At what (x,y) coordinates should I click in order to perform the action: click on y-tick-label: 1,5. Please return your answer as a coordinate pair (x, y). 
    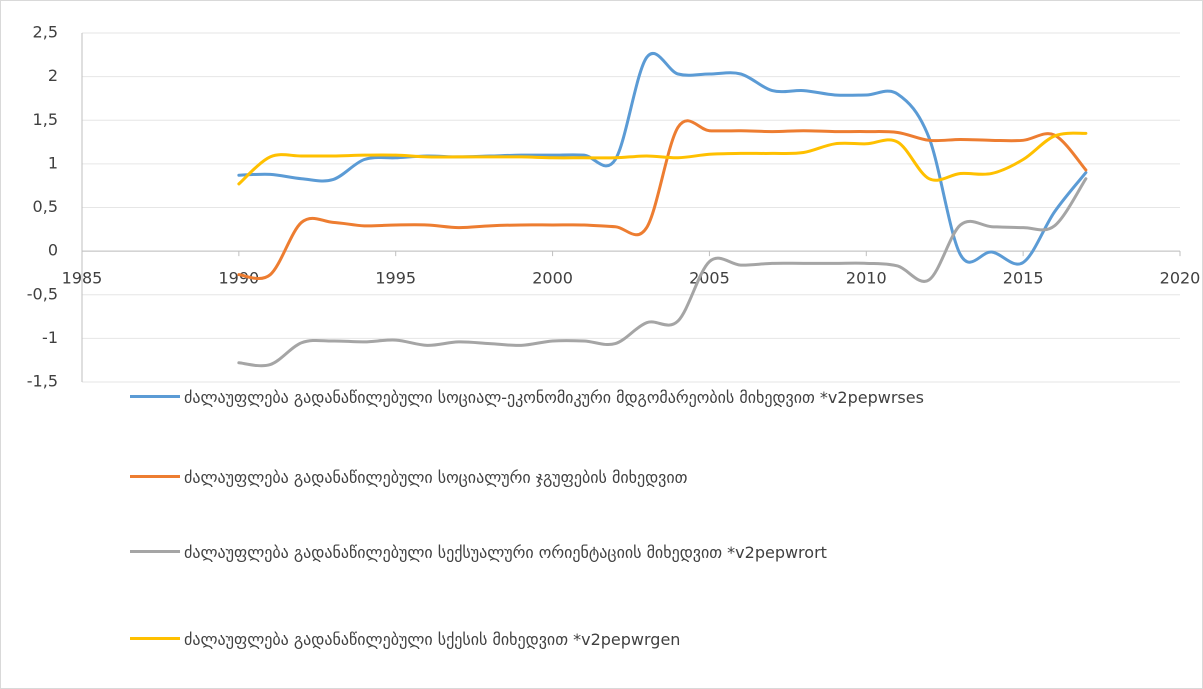
    Looking at the image, I should click on (45, 119).